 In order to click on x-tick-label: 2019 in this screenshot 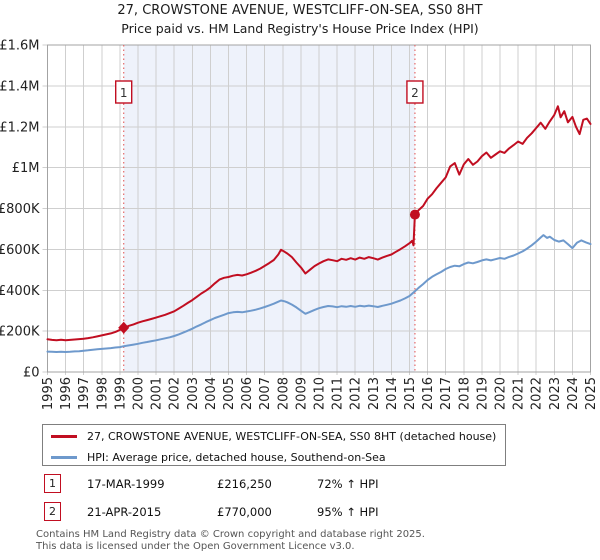, I will do `click(482, 393)`.